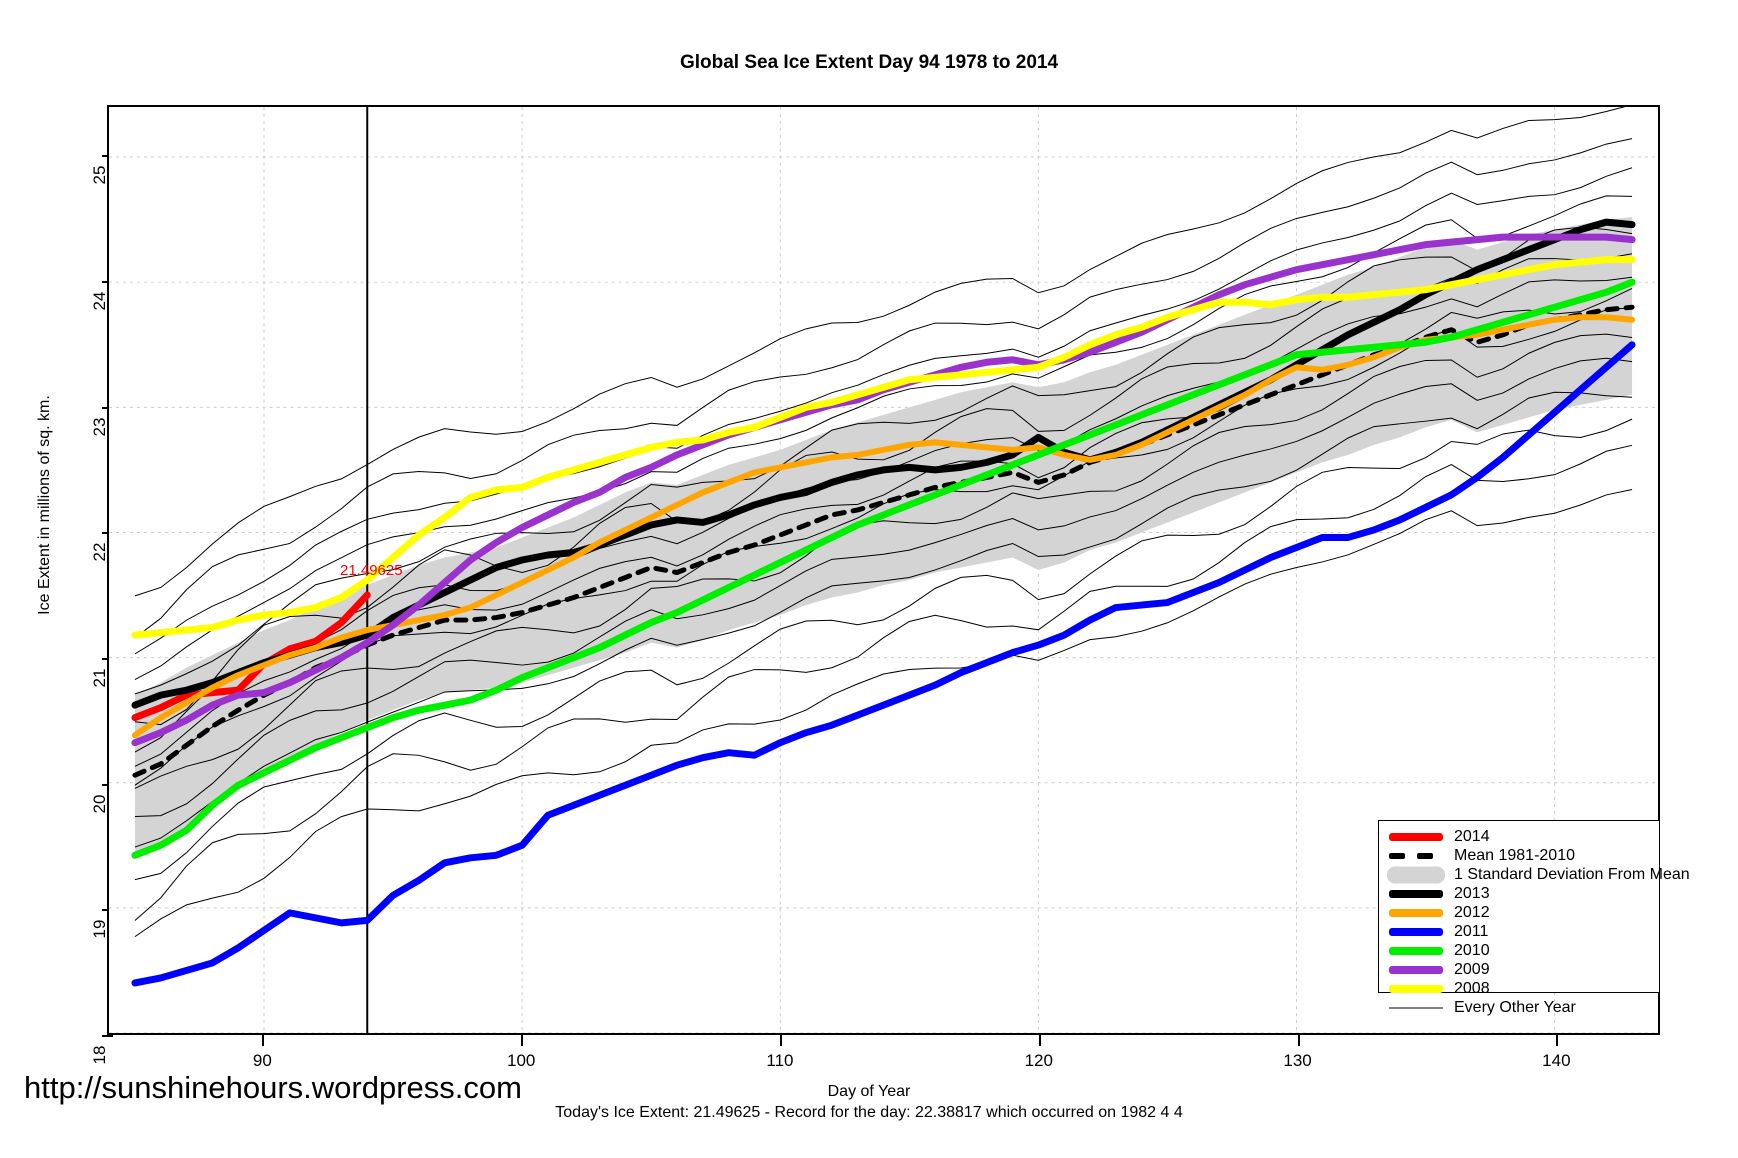 This screenshot has height=1158, width=1738. What do you see at coordinates (1472, 836) in the screenshot?
I see `legend-label: 2014` at bounding box center [1472, 836].